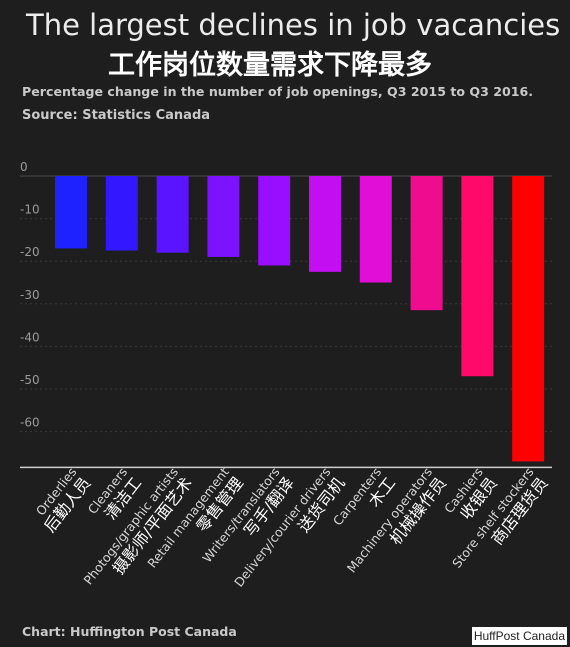  I want to click on y-tick-label: -60, so click(30, 423).